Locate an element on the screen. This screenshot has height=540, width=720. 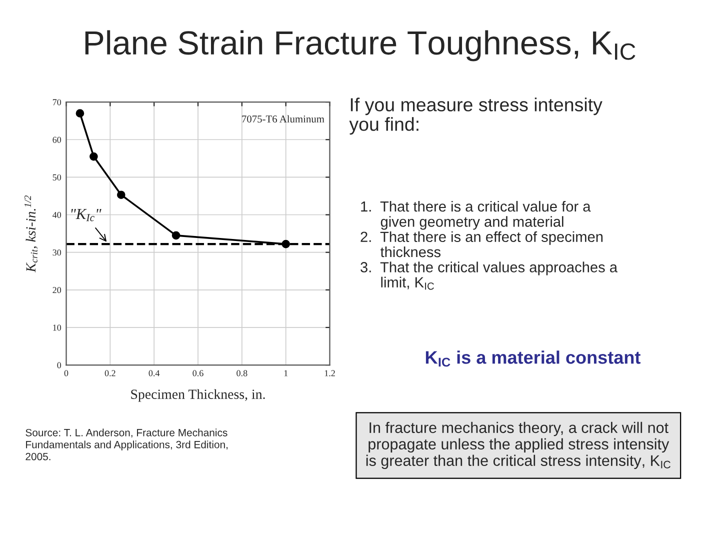
chart-title: Plane Strain Fracture Toughness, K$_{IC}$ is located at coordinates (360, 46).